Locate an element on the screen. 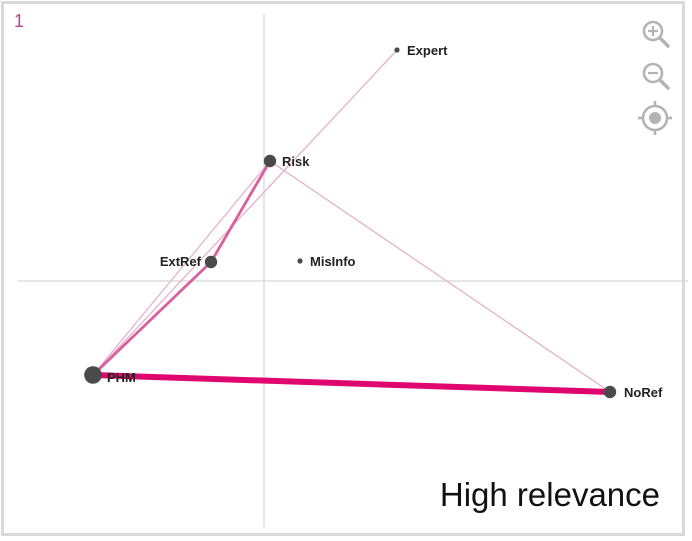  zoom-out-icon is located at coordinates (656, 76).